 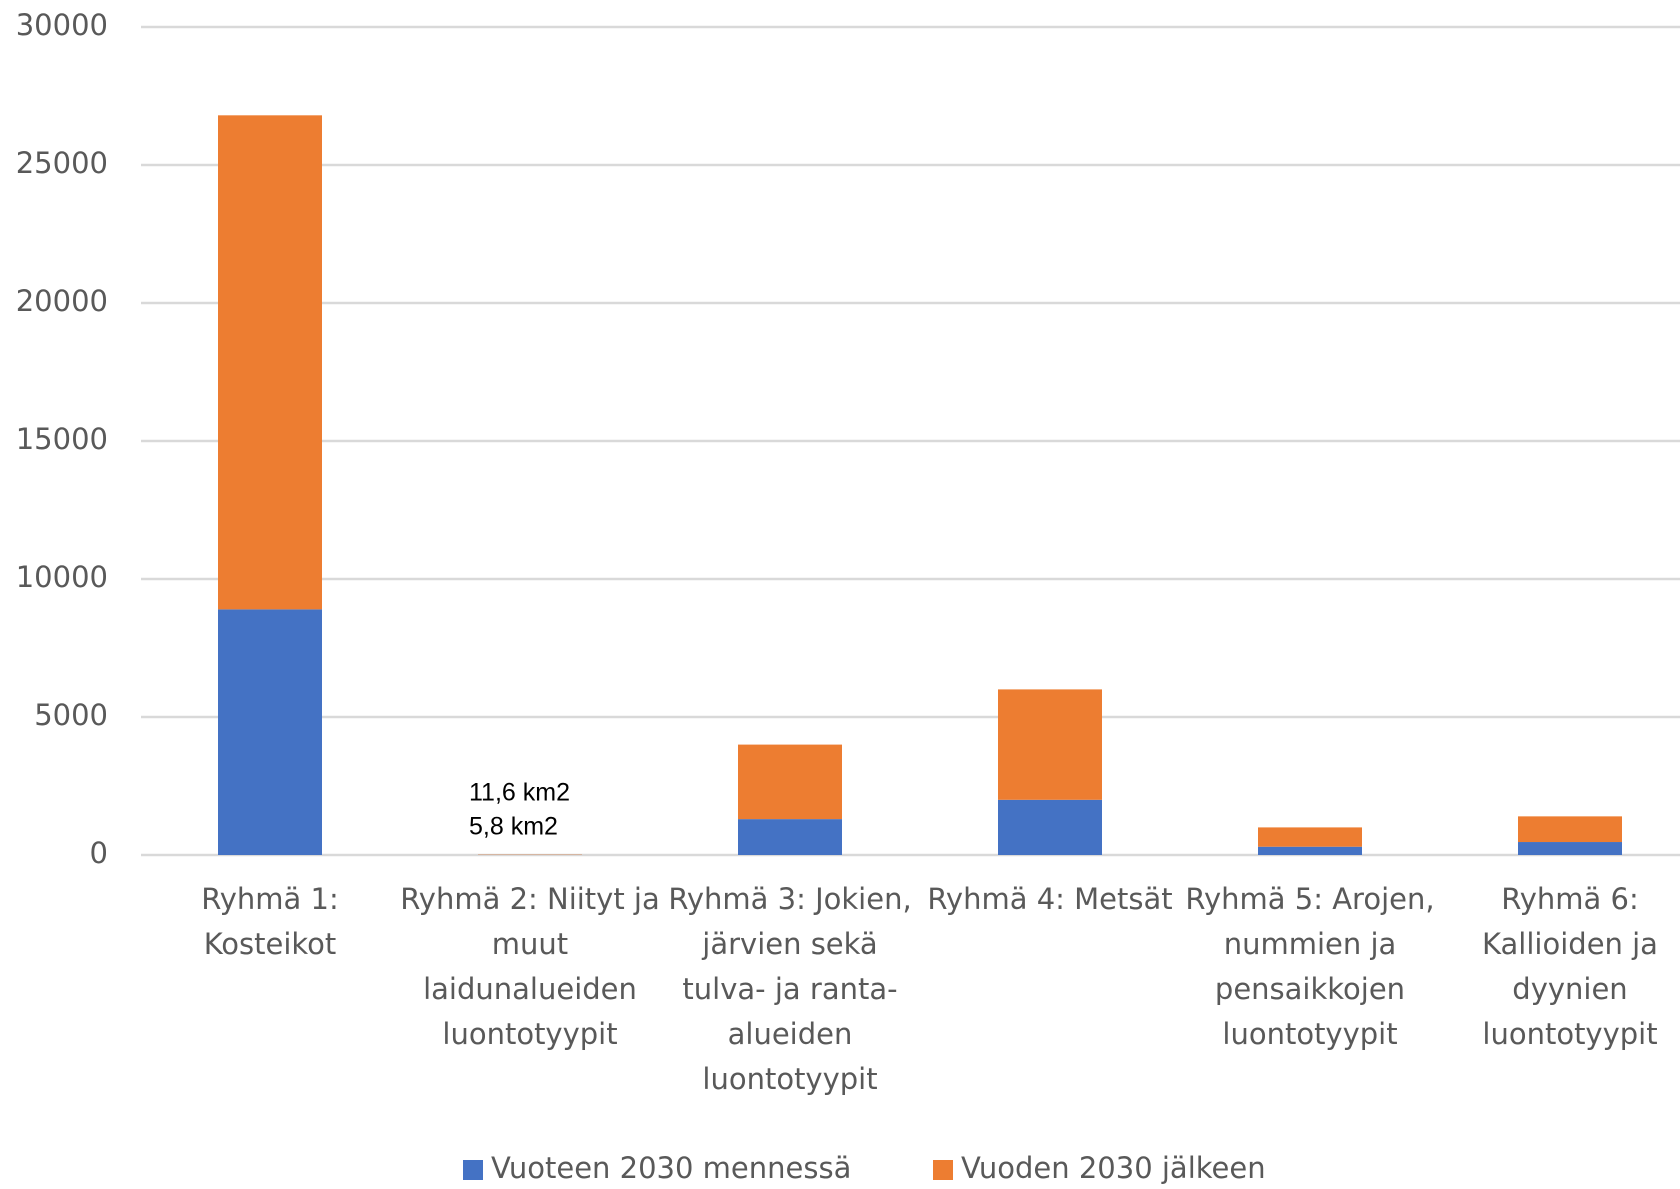 I want to click on y-tick-label: 5000, so click(x=71, y=715).